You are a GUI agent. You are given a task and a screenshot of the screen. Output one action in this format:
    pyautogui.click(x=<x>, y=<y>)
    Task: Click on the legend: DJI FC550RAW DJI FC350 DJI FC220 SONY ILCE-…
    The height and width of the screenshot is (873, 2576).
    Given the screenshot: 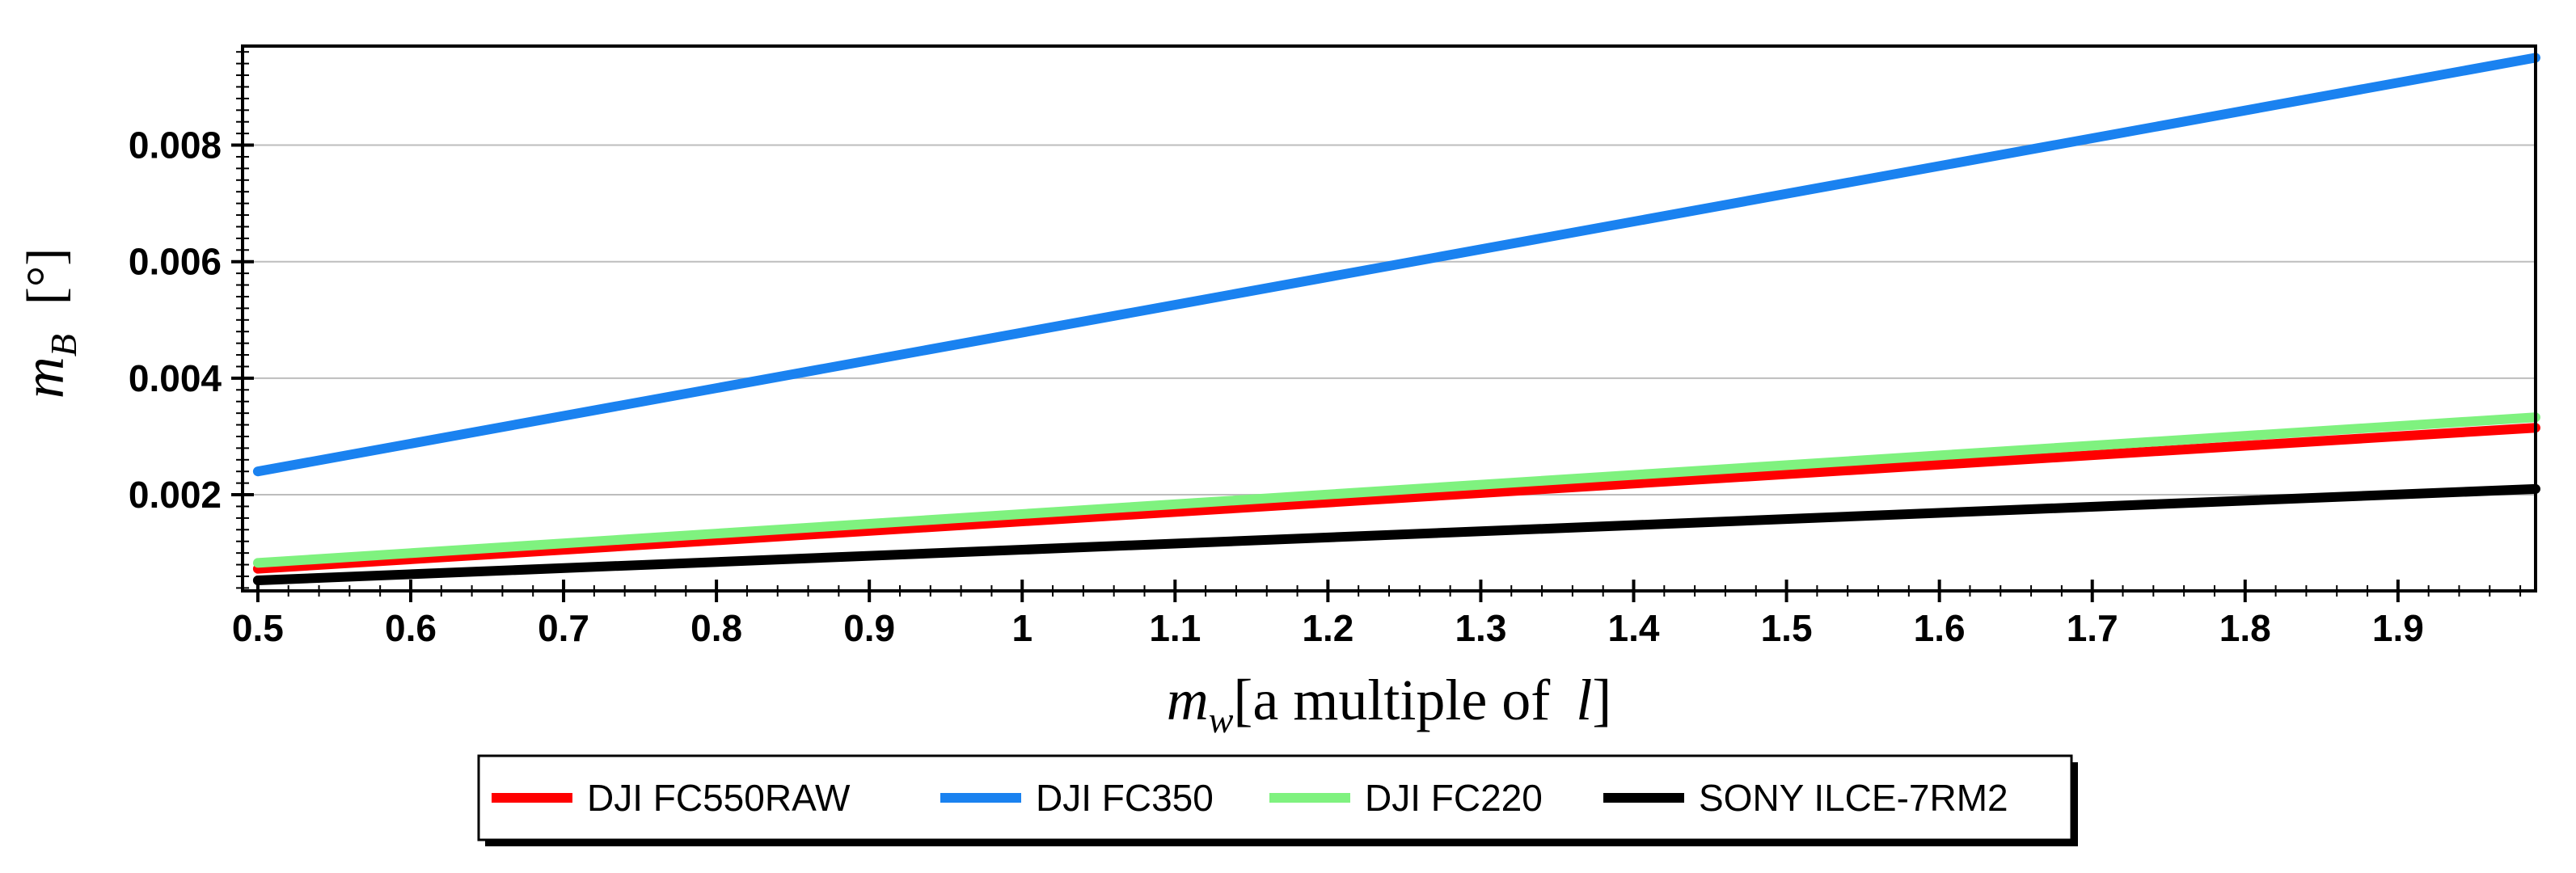 What is the action you would take?
    pyautogui.click(x=1277, y=800)
    